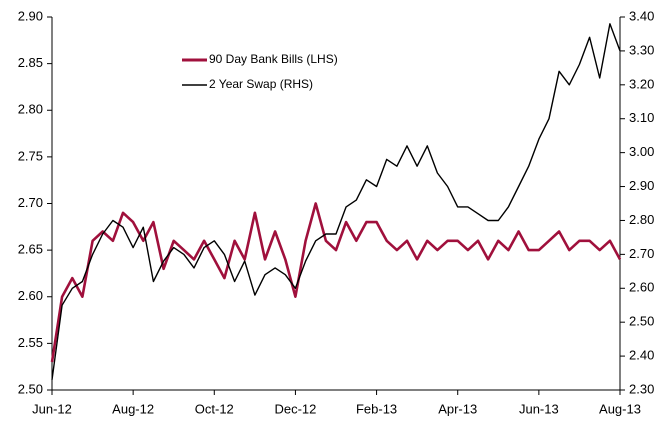  I want to click on y2-tick-label: 3.10, so click(641, 117).